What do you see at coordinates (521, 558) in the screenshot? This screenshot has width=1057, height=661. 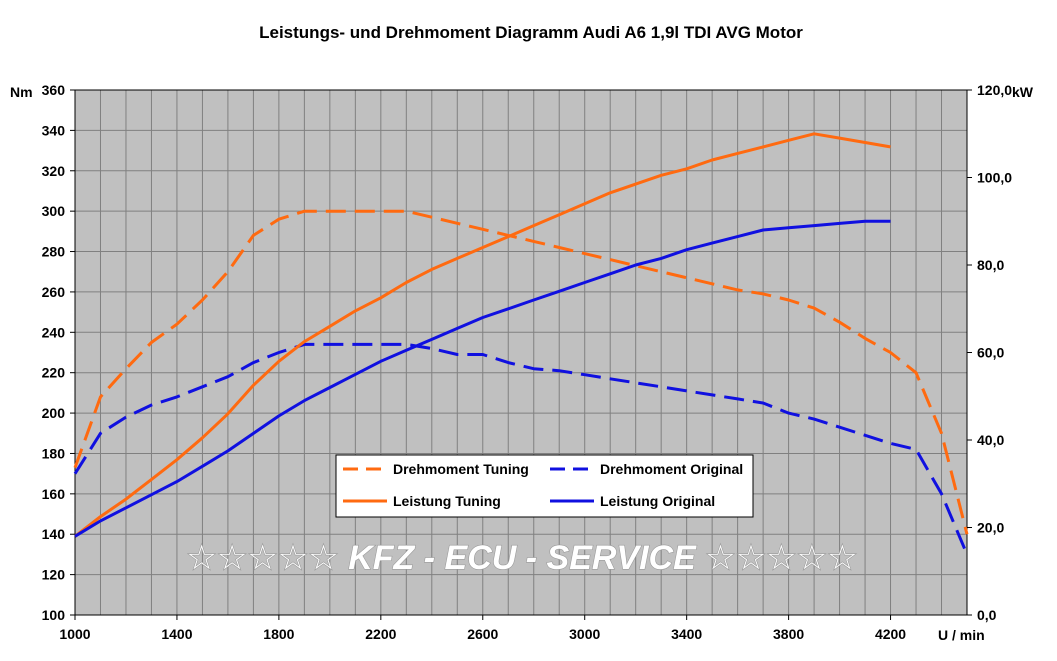 I see `watermark: ☆☆☆☆☆ KFZ - ECU - SERVICE ☆☆☆☆☆` at bounding box center [521, 558].